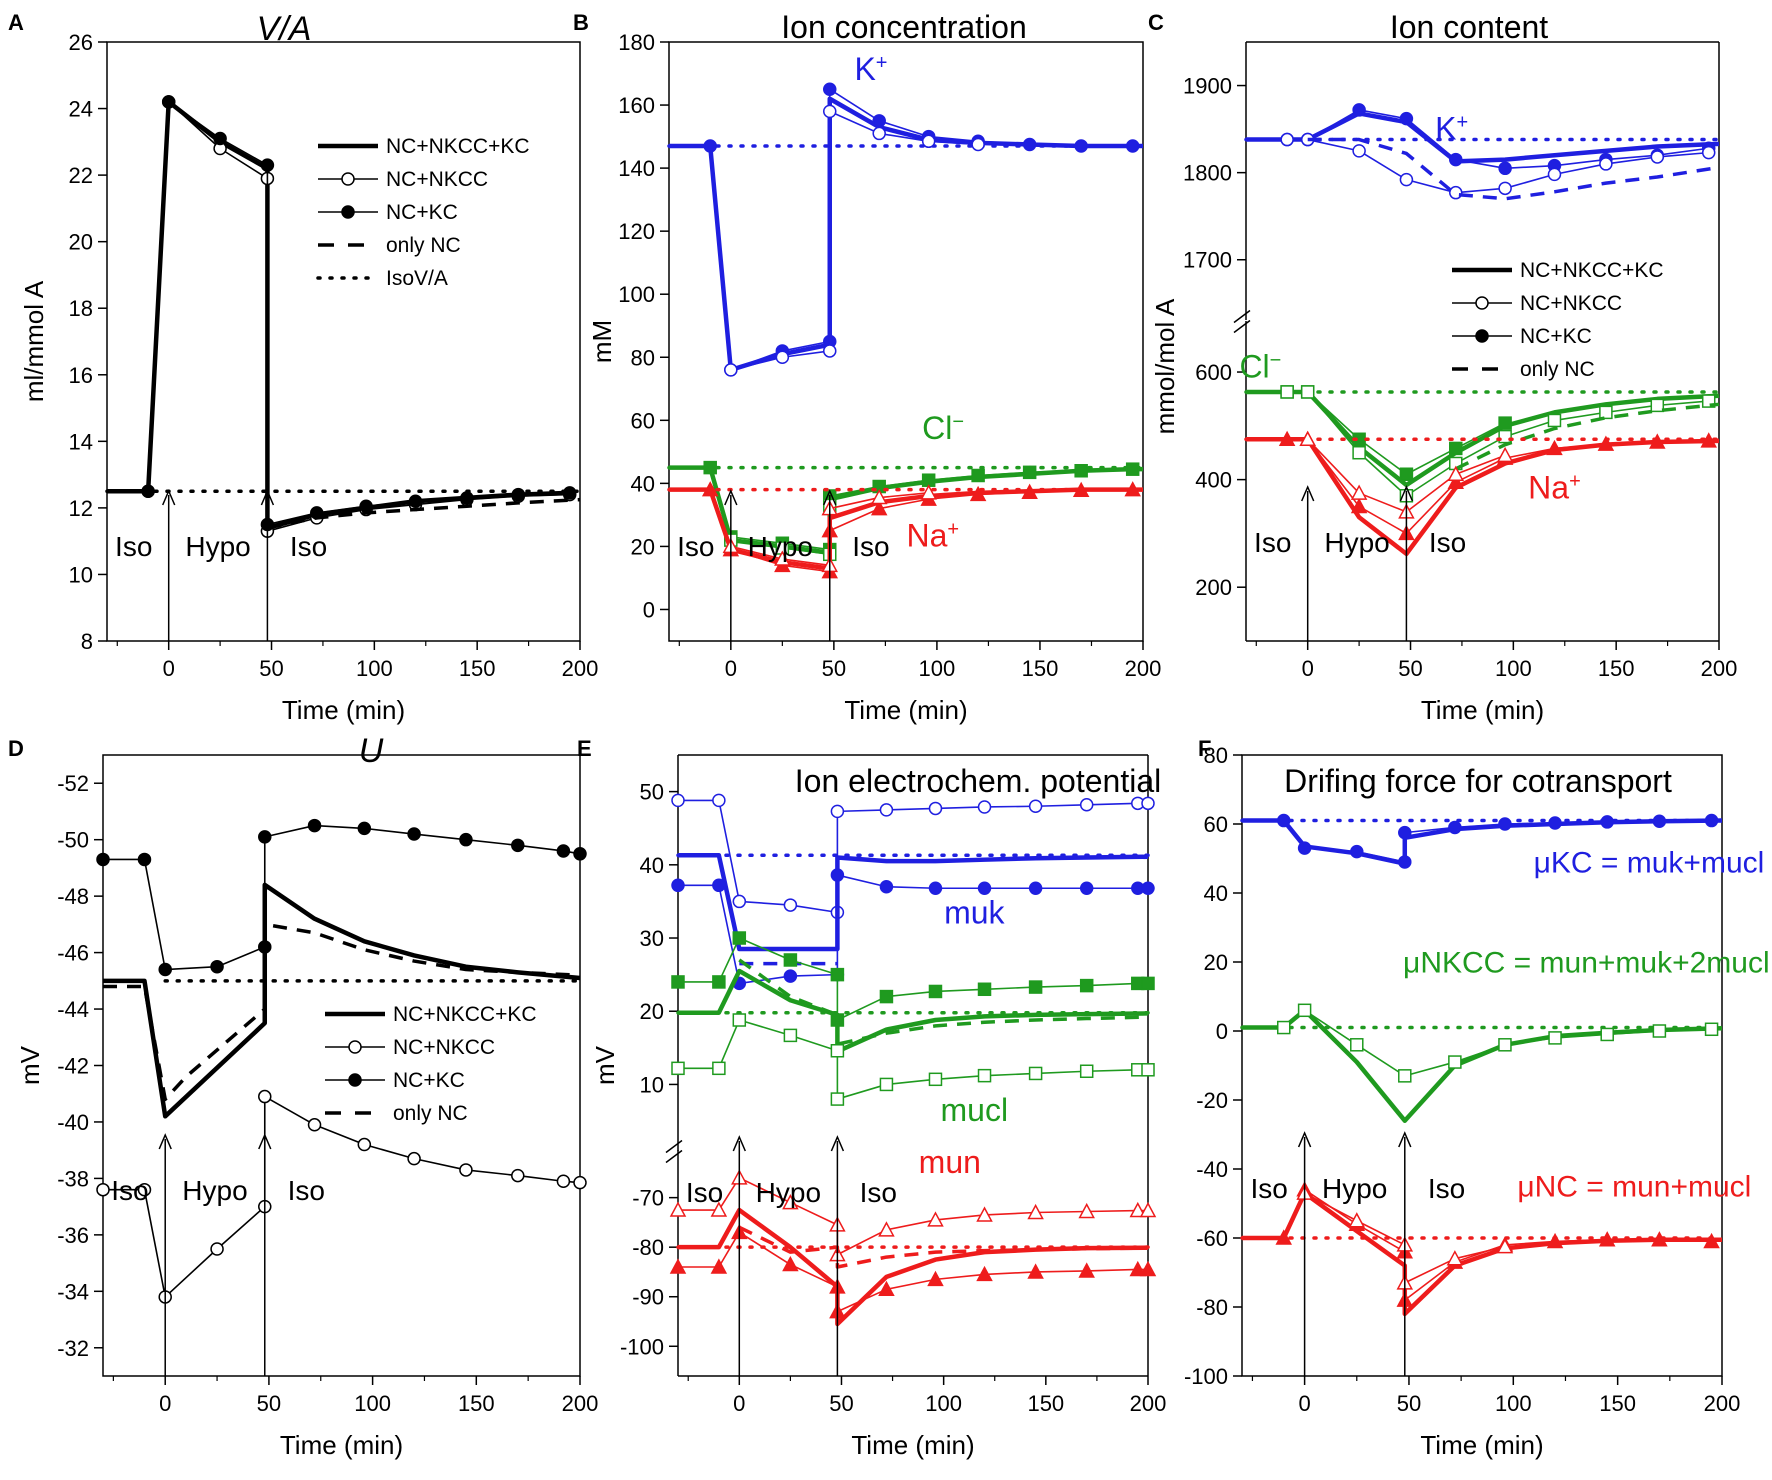 The image size is (1772, 1480). I want to click on series-mucl-nc-kc, so click(913, 979).